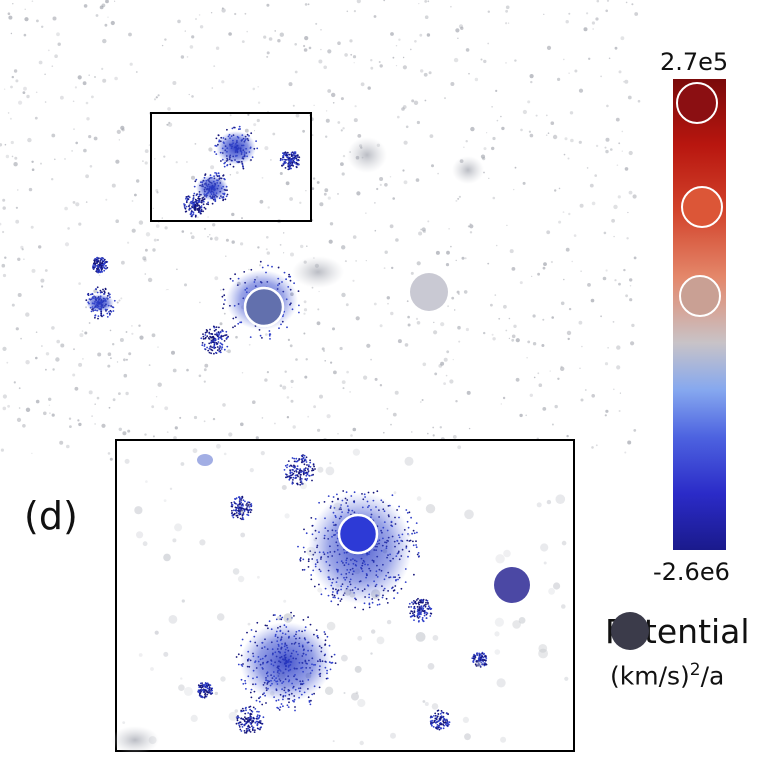  Describe the element at coordinates (694, 62) in the screenshot. I see `colorbar-max-label: 2.7e5` at that location.